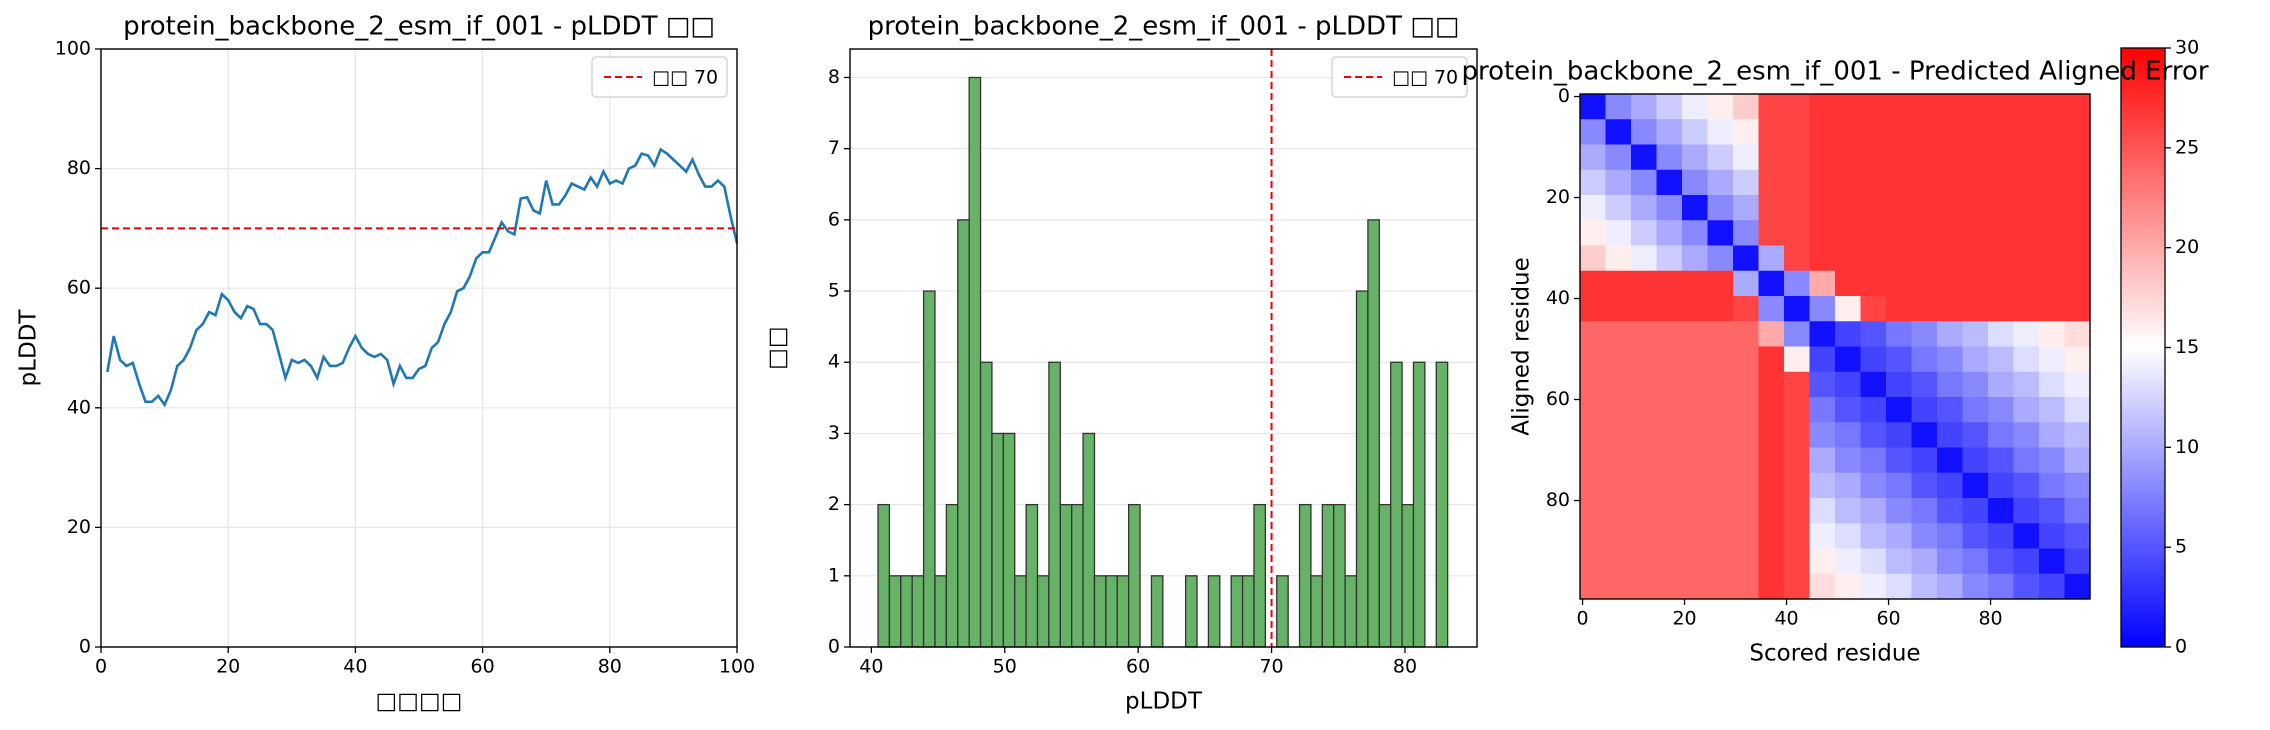 The height and width of the screenshot is (730, 2270). I want to click on x-tick-label: 70, so click(1271, 667).